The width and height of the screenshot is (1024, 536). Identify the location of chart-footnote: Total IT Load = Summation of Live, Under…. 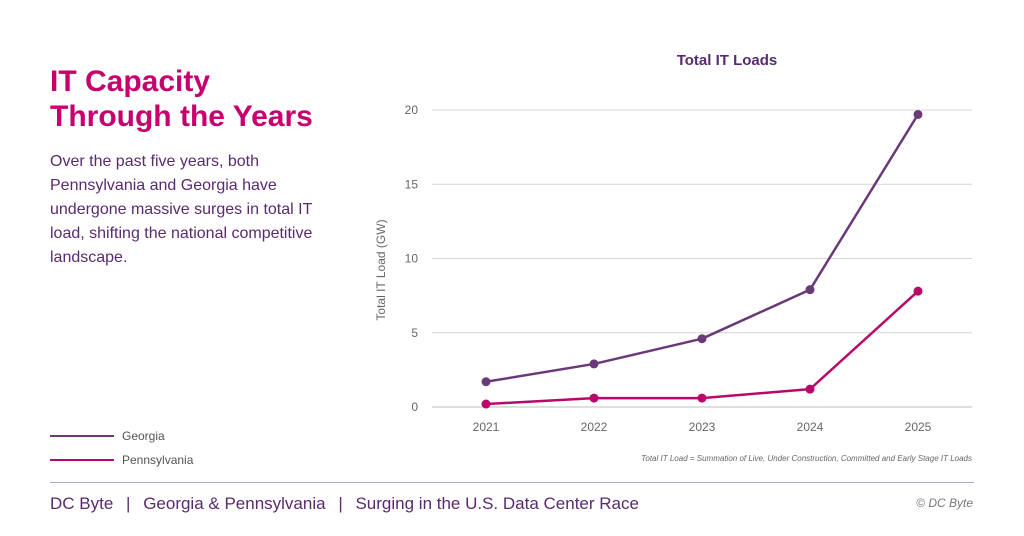
(806, 458).